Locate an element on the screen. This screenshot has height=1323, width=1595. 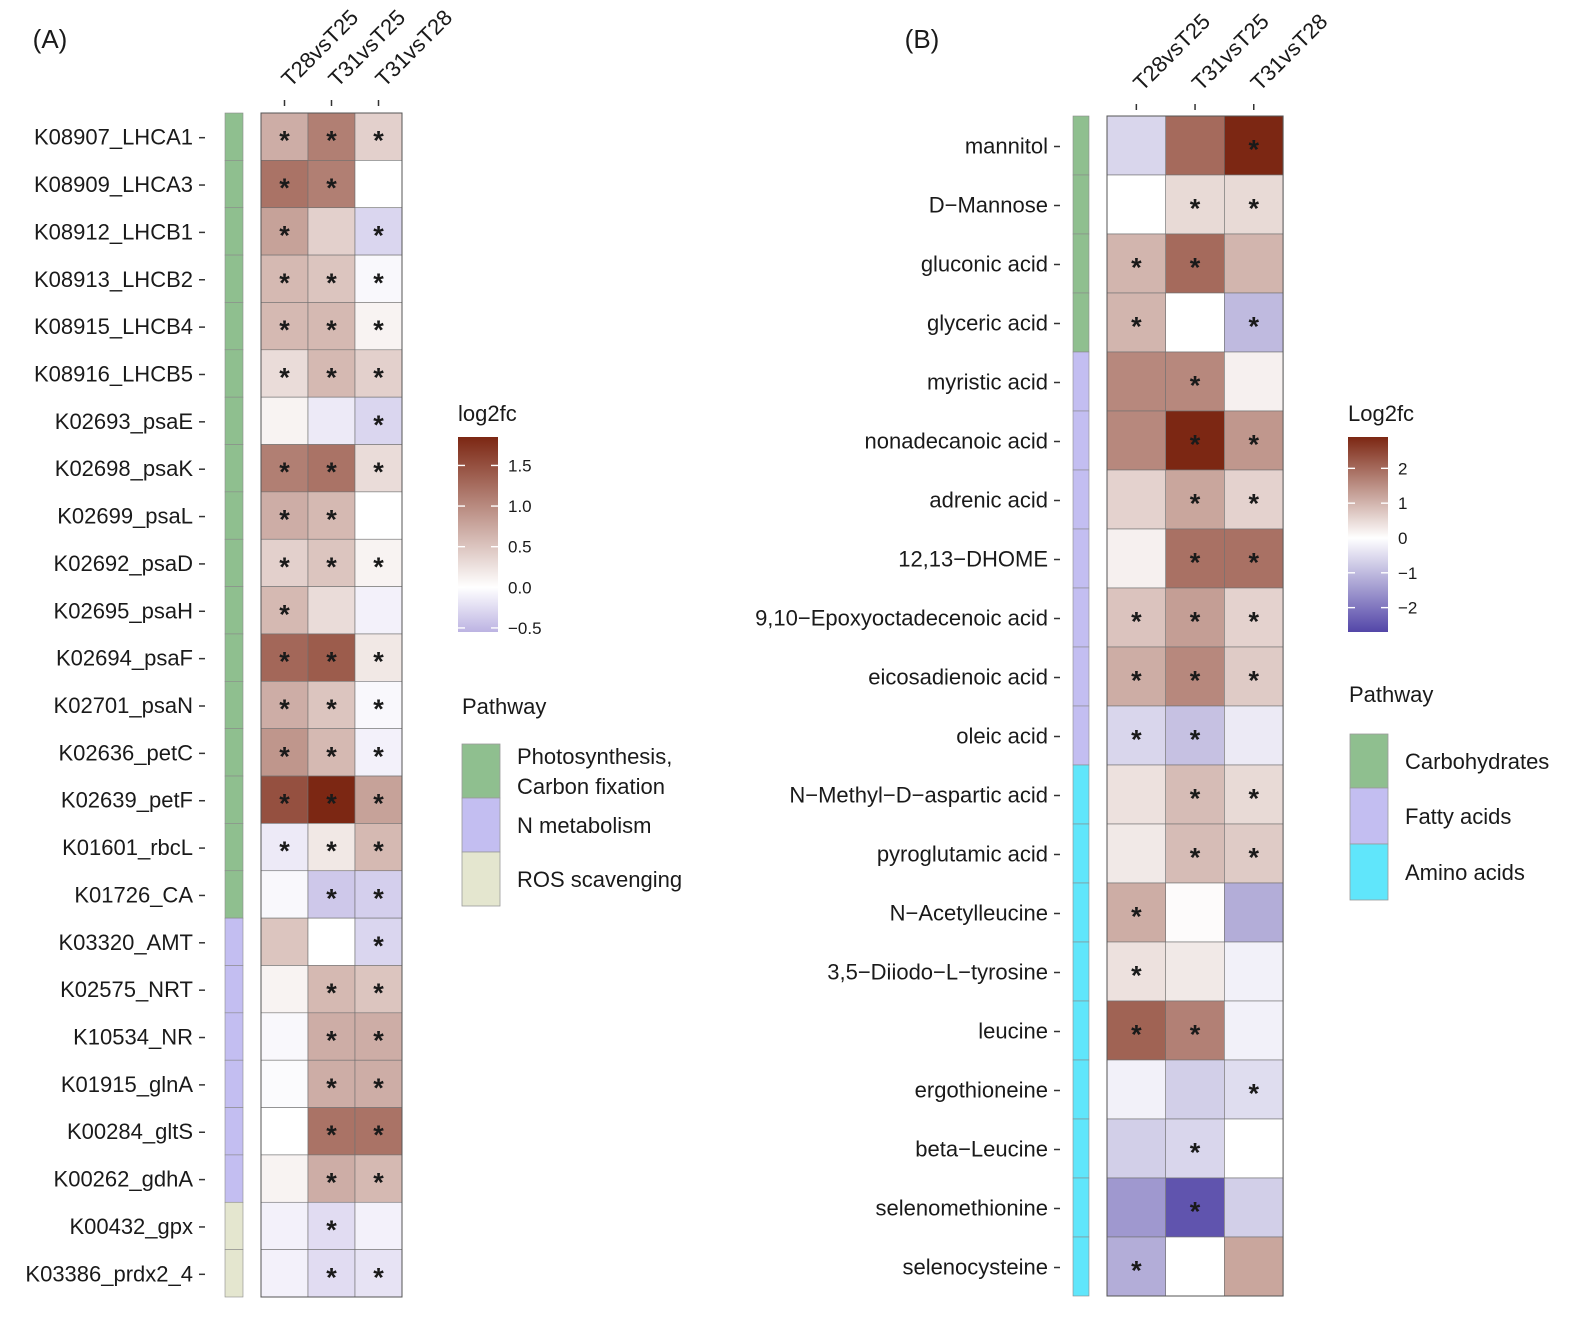
row-label: K08913_LHCB2 is located at coordinates (113, 279).